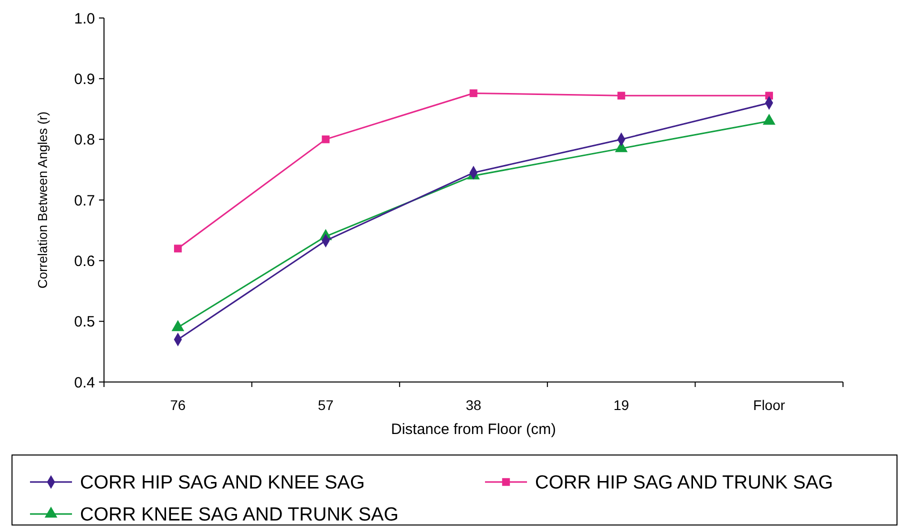 The width and height of the screenshot is (901, 527). I want to click on x-tick-label: 57, so click(326, 405).